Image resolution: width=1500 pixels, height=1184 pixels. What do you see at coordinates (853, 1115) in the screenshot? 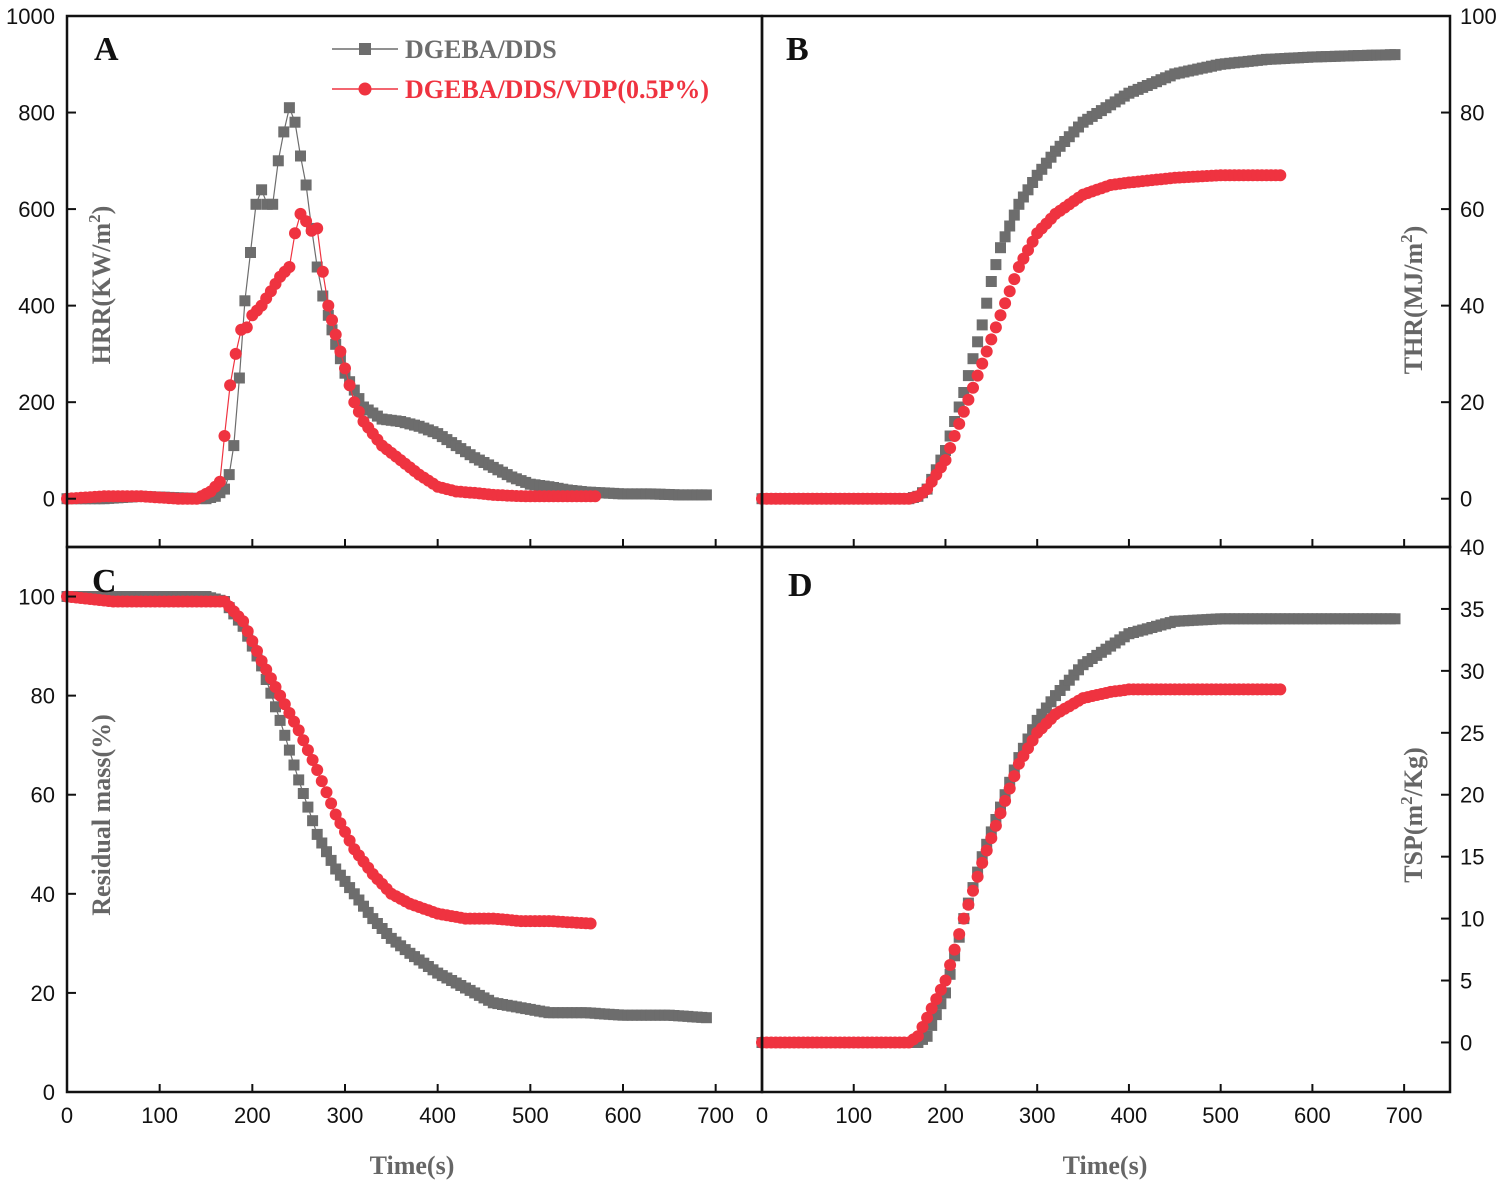
I see `x-tick-label-d: 100` at bounding box center [853, 1115].